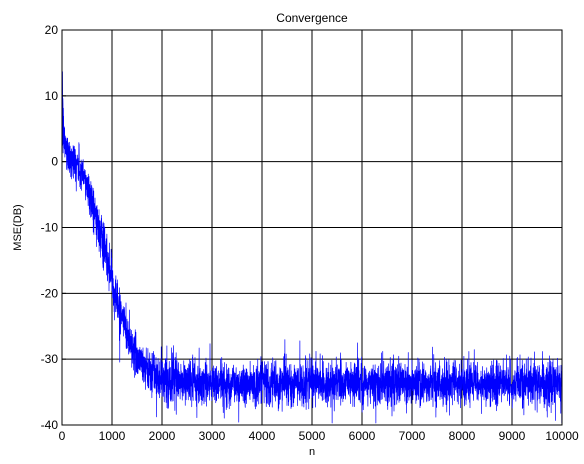 Image resolution: width=584 pixels, height=464 pixels. I want to click on x-tick-label: 3000, so click(212, 436).